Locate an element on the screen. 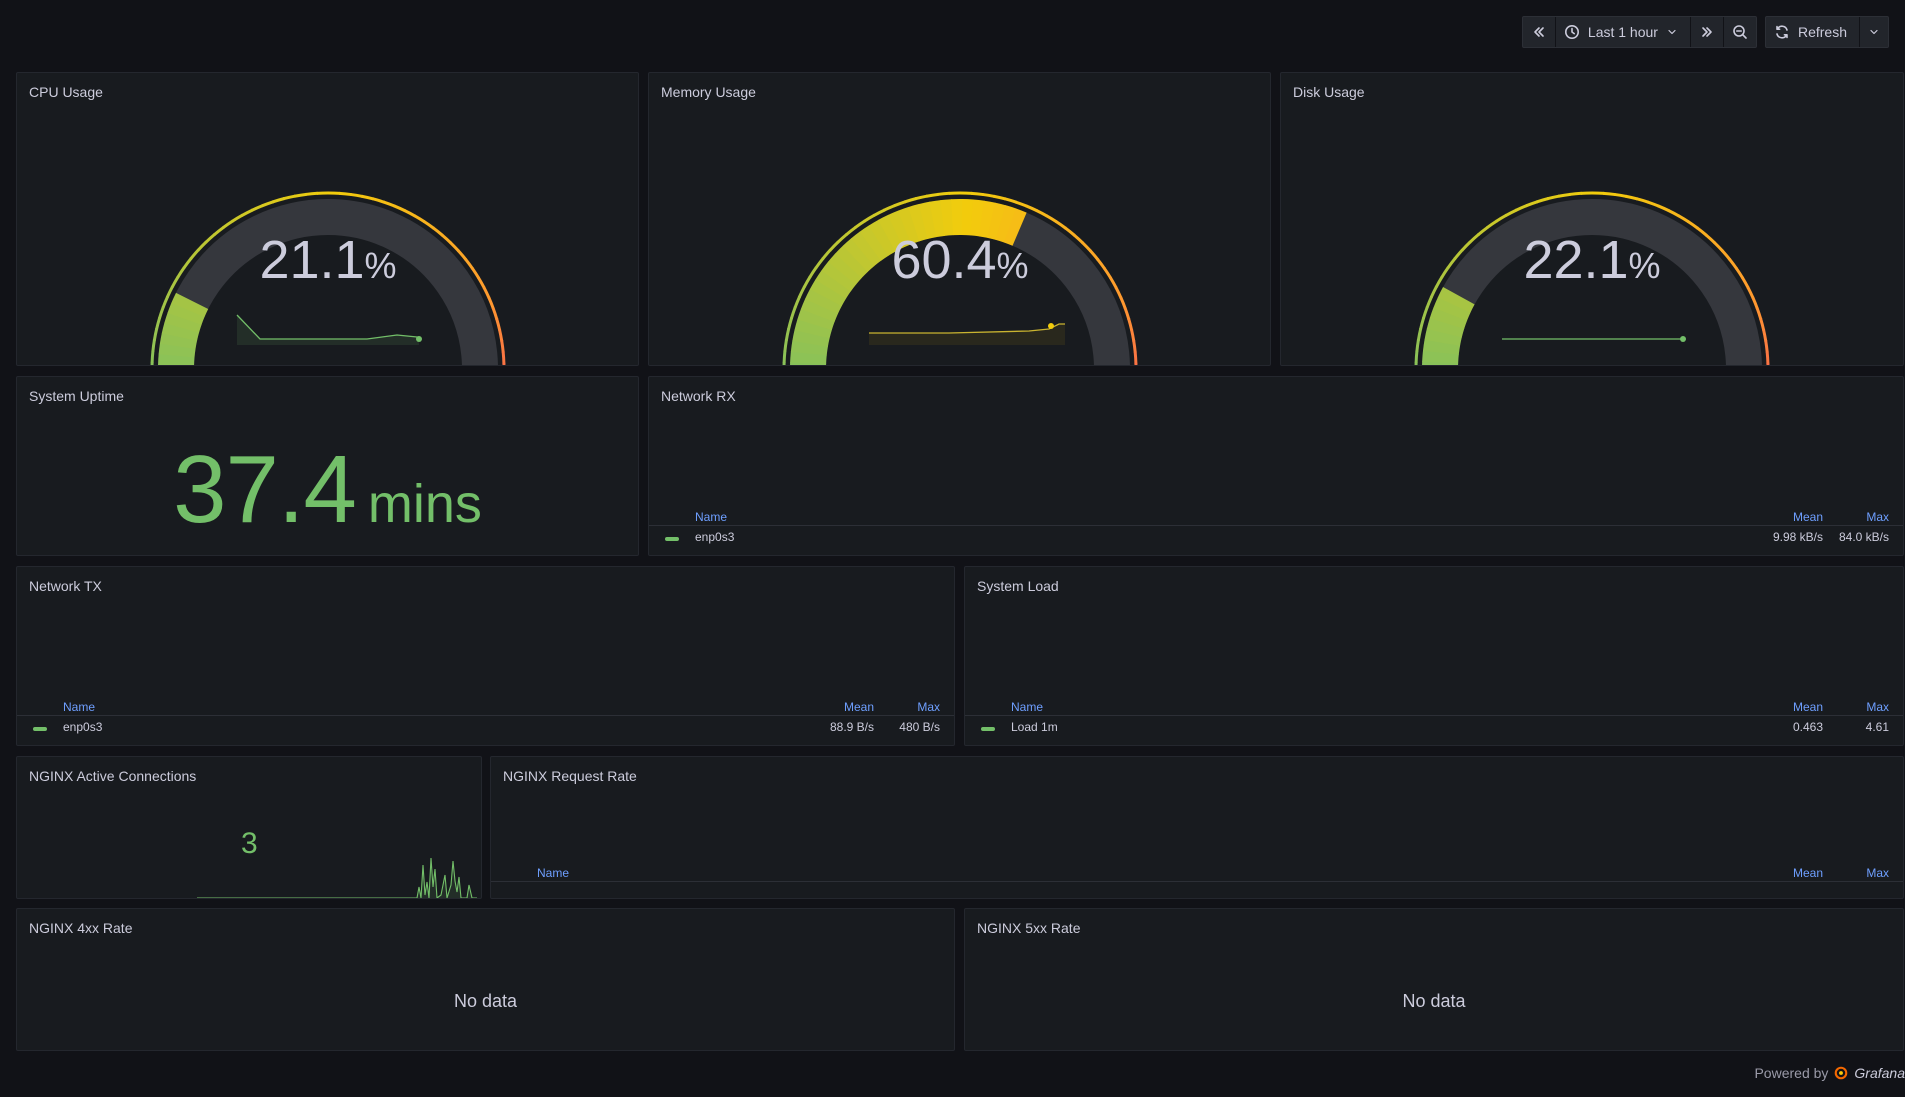 This screenshot has height=1097, width=1905. nginx-4xx-rate-panel: NGINX 4xx Rate No data is located at coordinates (485, 979).